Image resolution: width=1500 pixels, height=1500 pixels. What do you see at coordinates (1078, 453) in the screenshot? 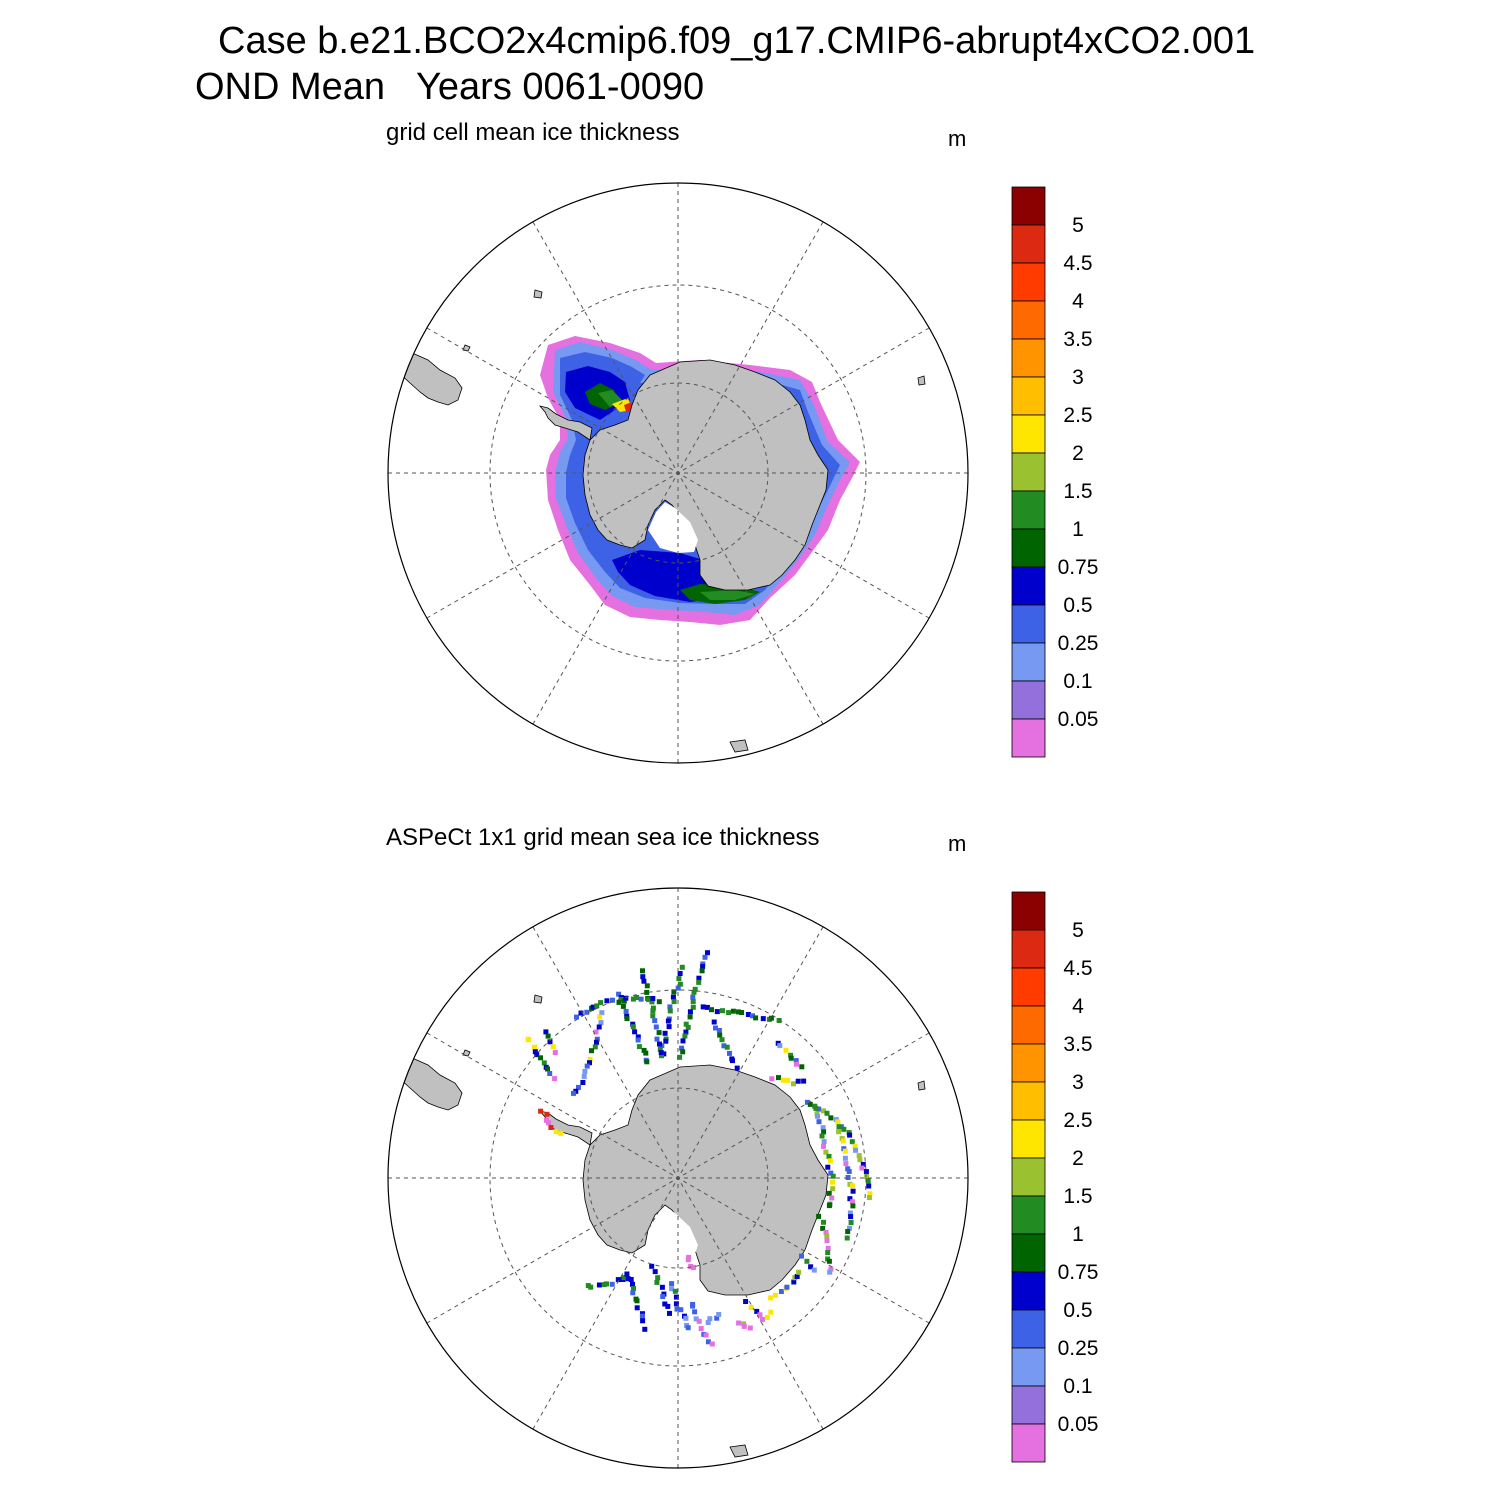
I see `panel1-colorbar-tick-label: 2` at bounding box center [1078, 453].